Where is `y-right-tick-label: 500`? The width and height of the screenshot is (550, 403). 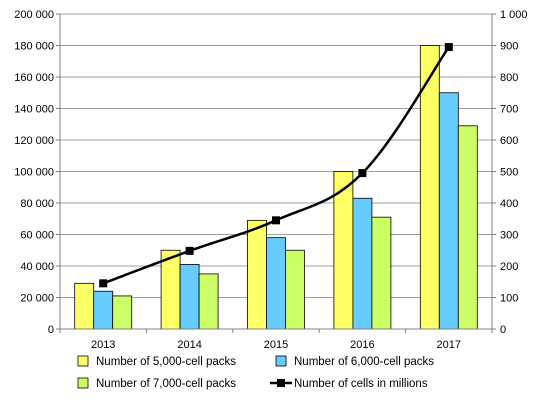 y-right-tick-label: 500 is located at coordinates (509, 173).